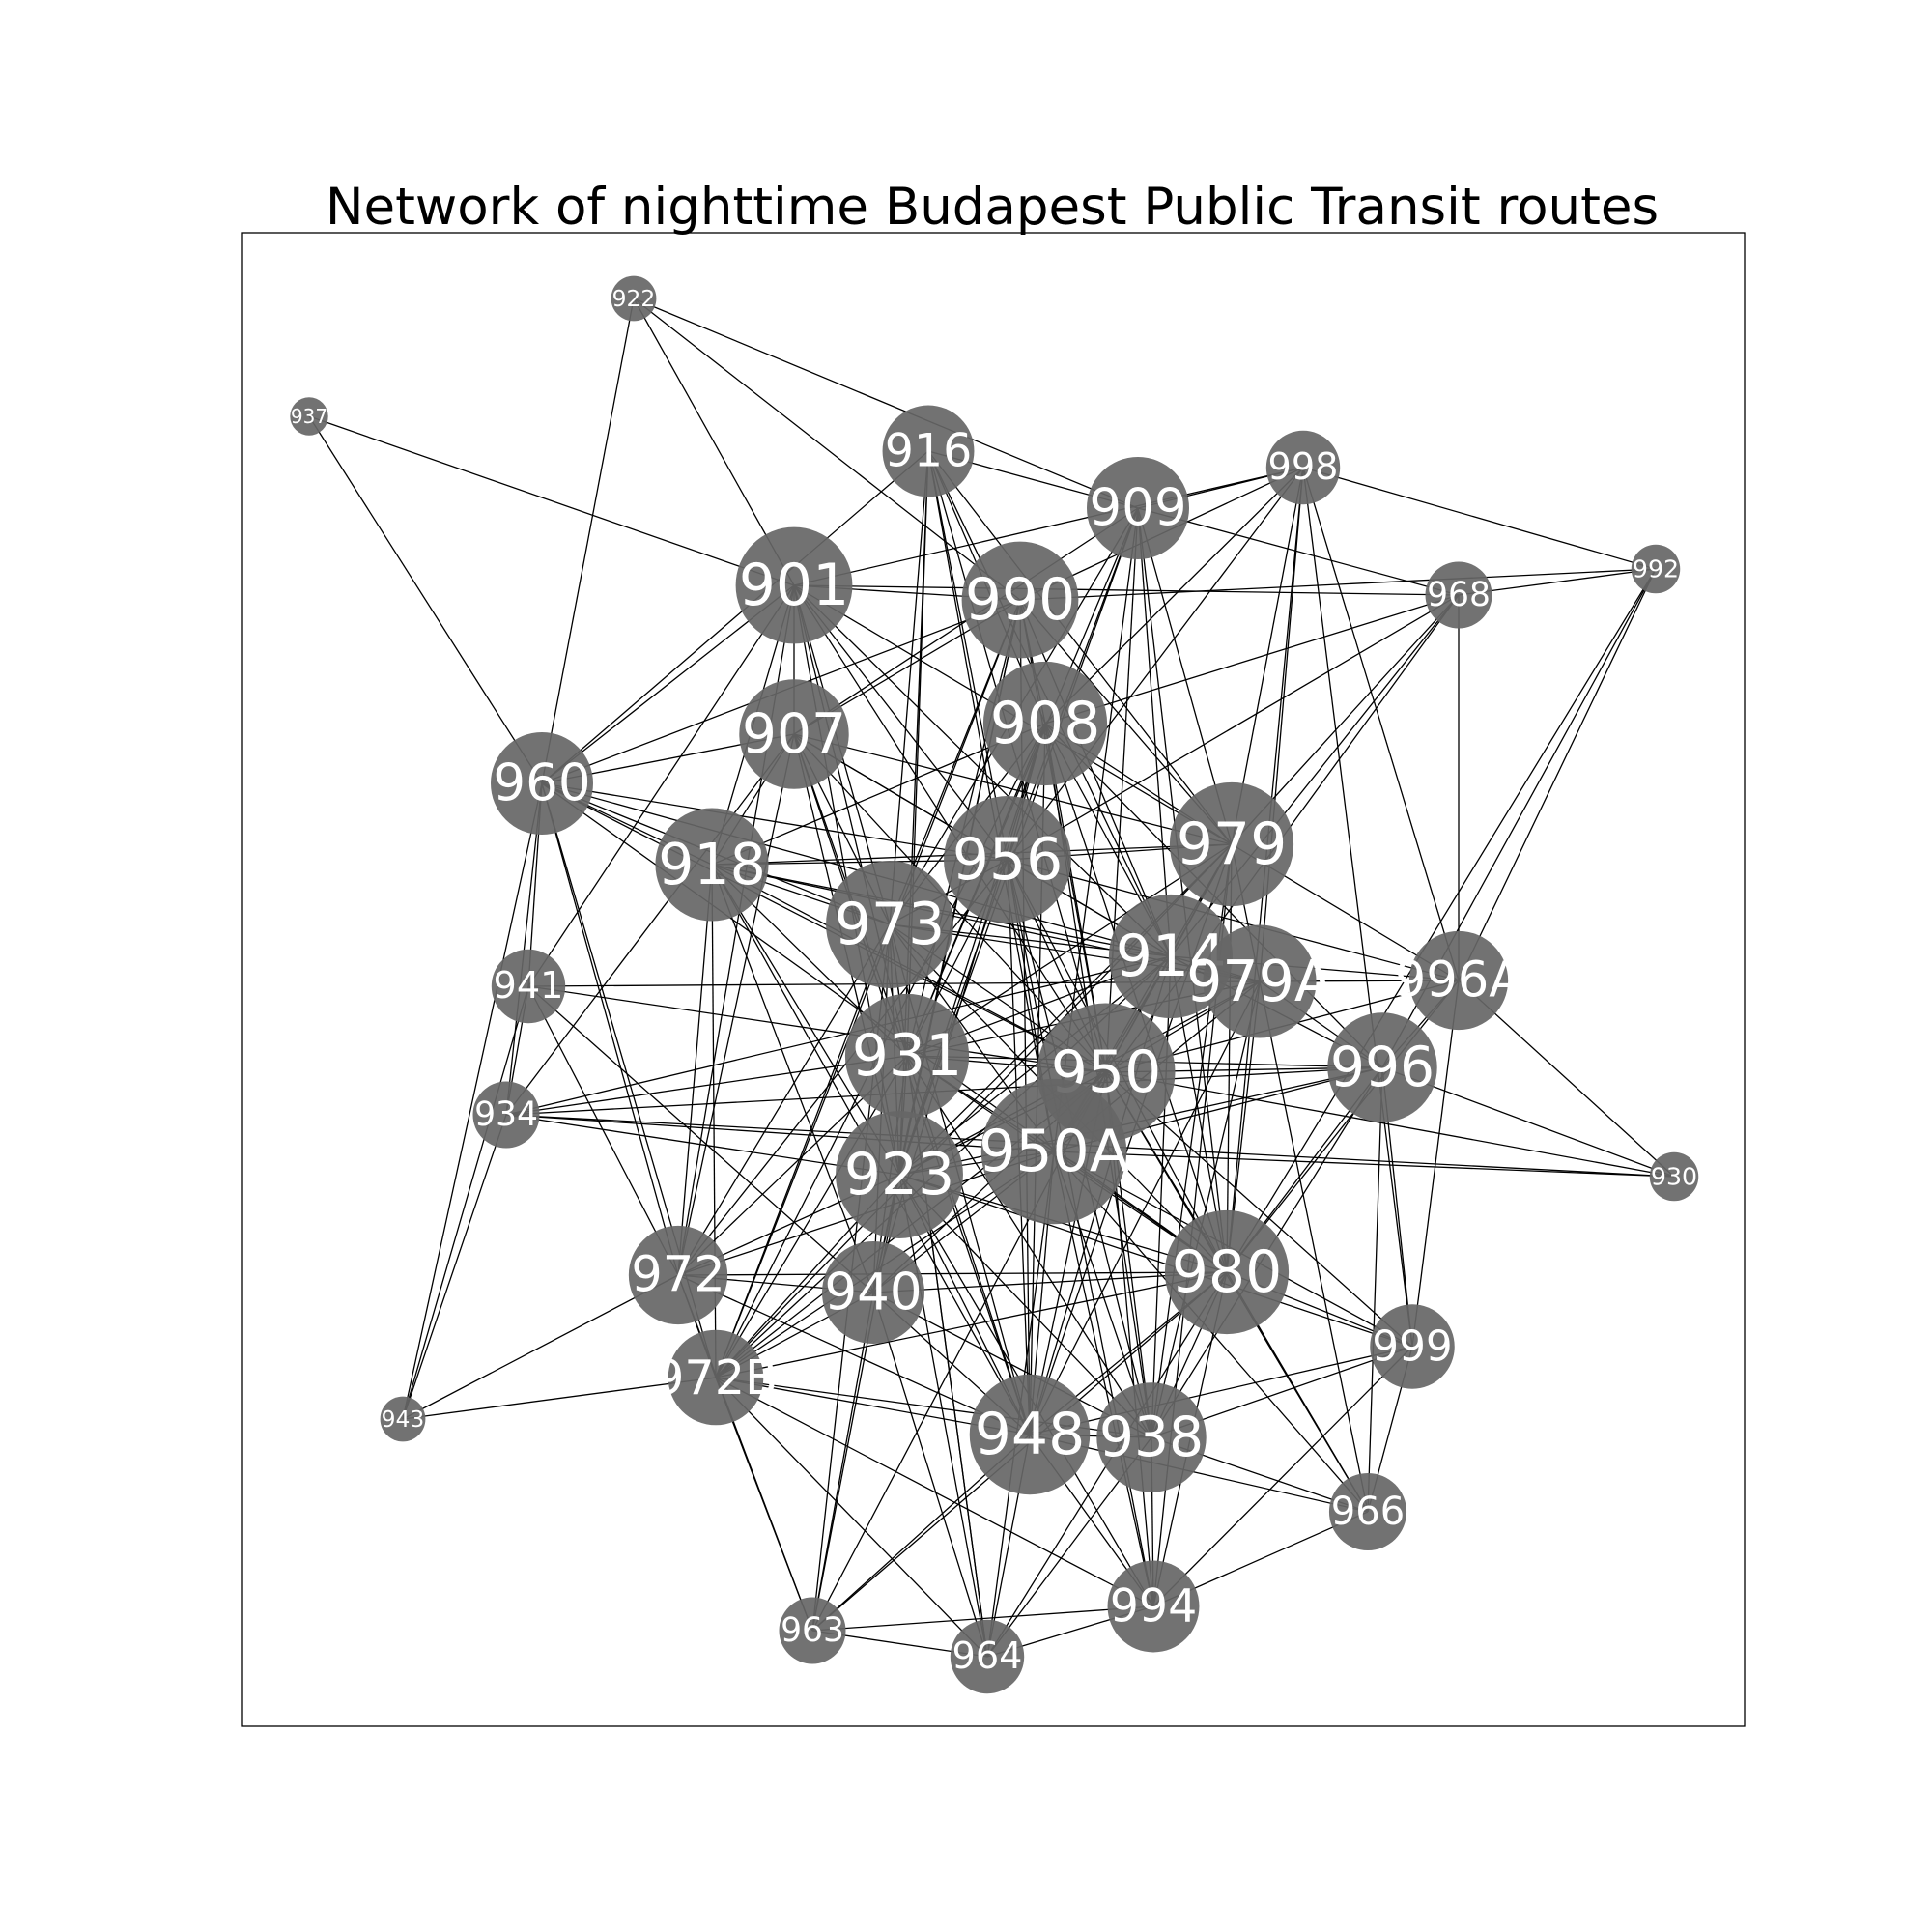 Image resolution: width=1932 pixels, height=1932 pixels. I want to click on node-996A: 996A, so click(1459, 980).